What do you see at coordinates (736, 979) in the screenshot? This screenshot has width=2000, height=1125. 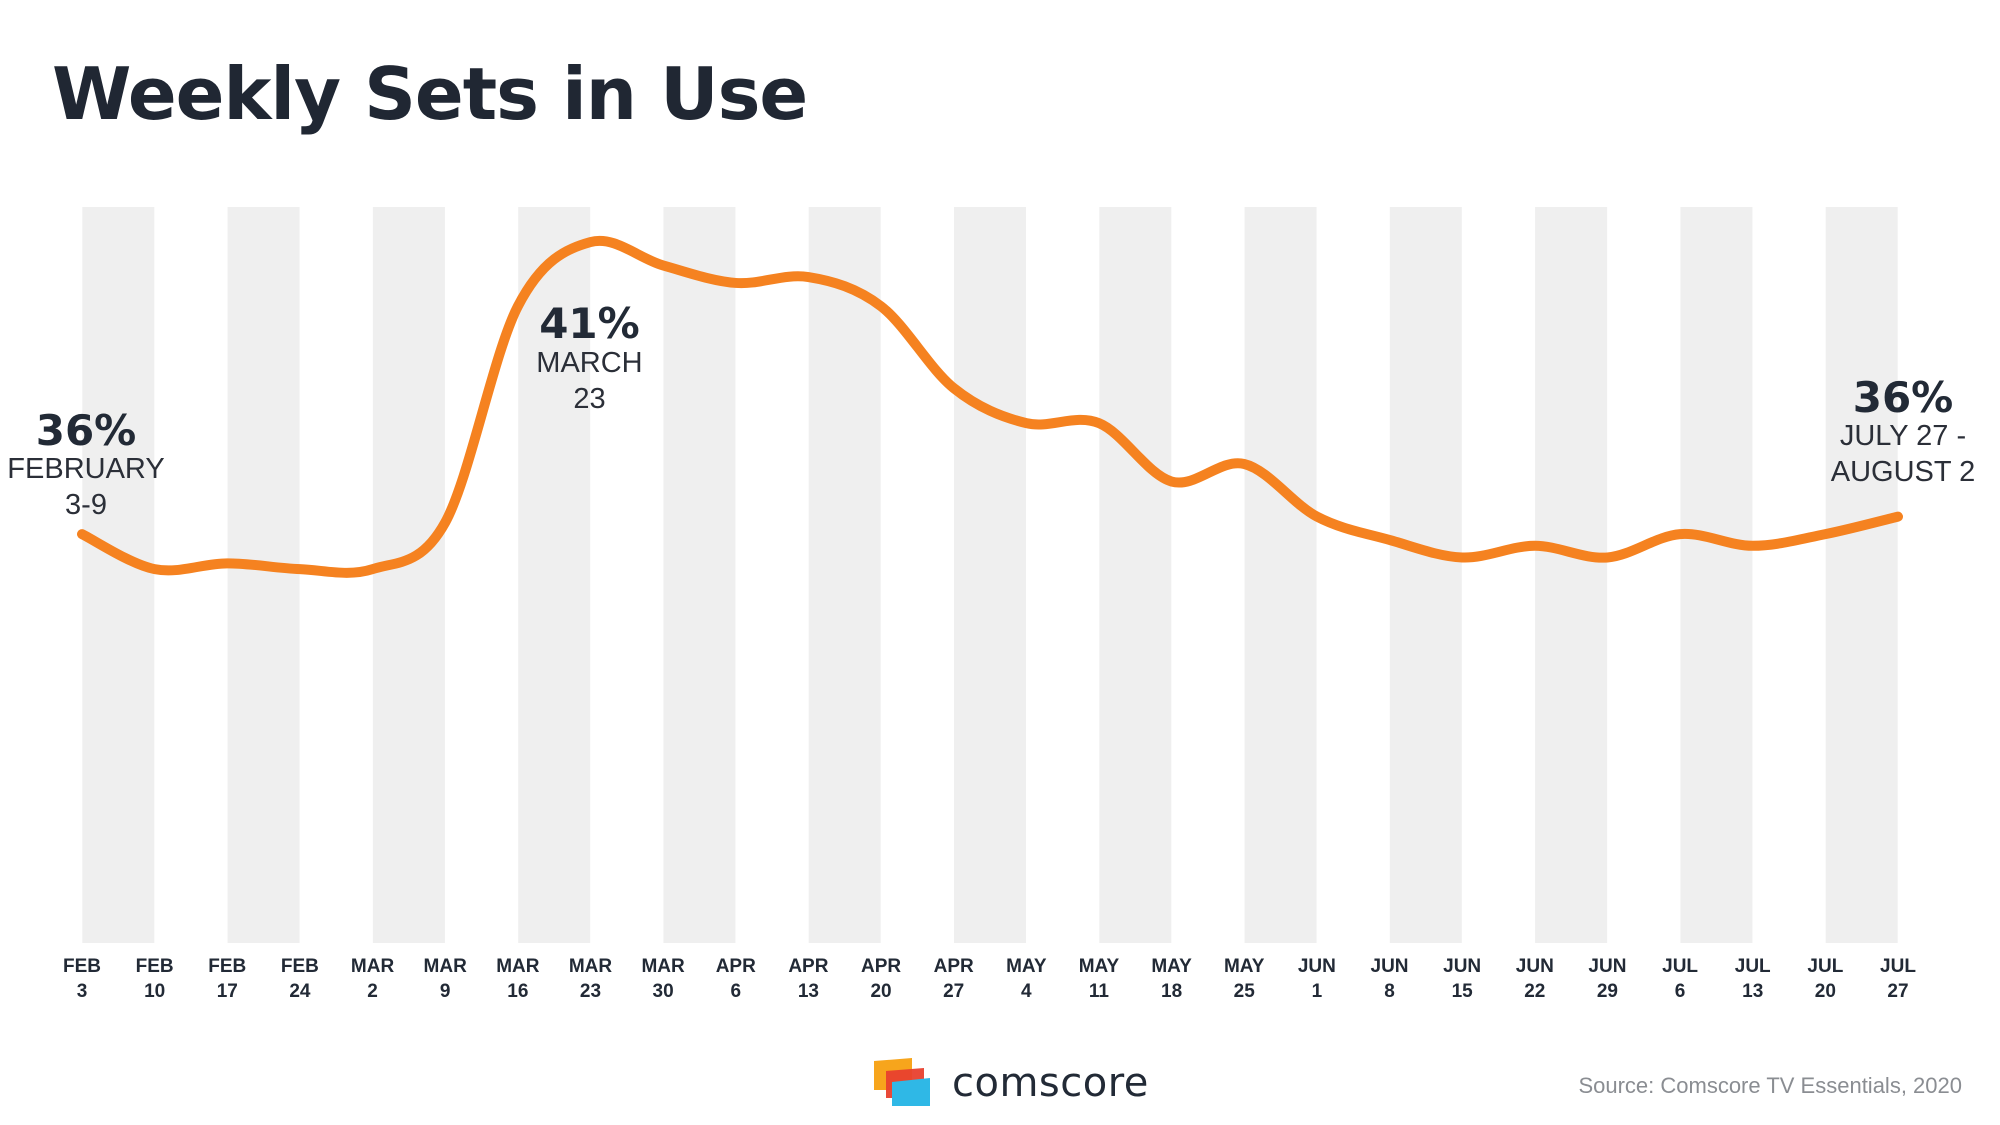 I see `x-tick-label: APR 6` at bounding box center [736, 979].